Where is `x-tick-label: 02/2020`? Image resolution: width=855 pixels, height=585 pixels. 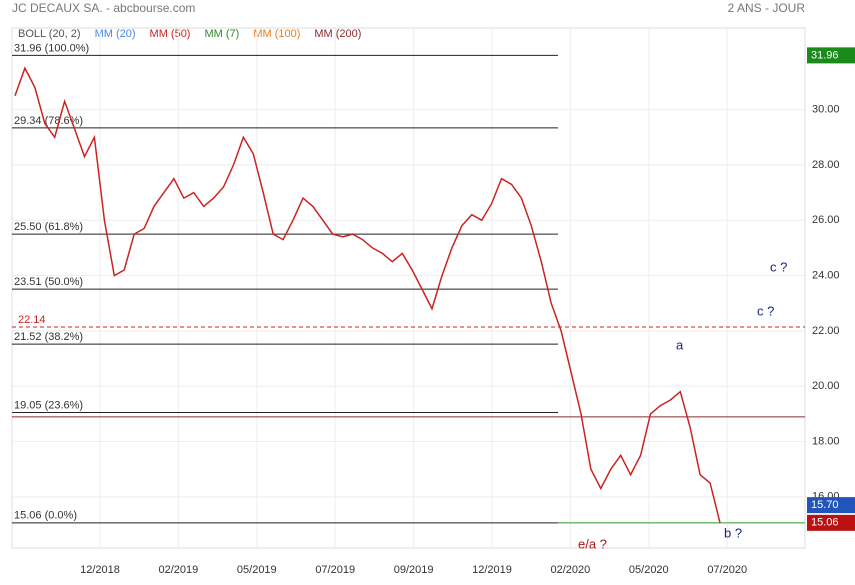
x-tick-label: 02/2020 is located at coordinates (571, 570).